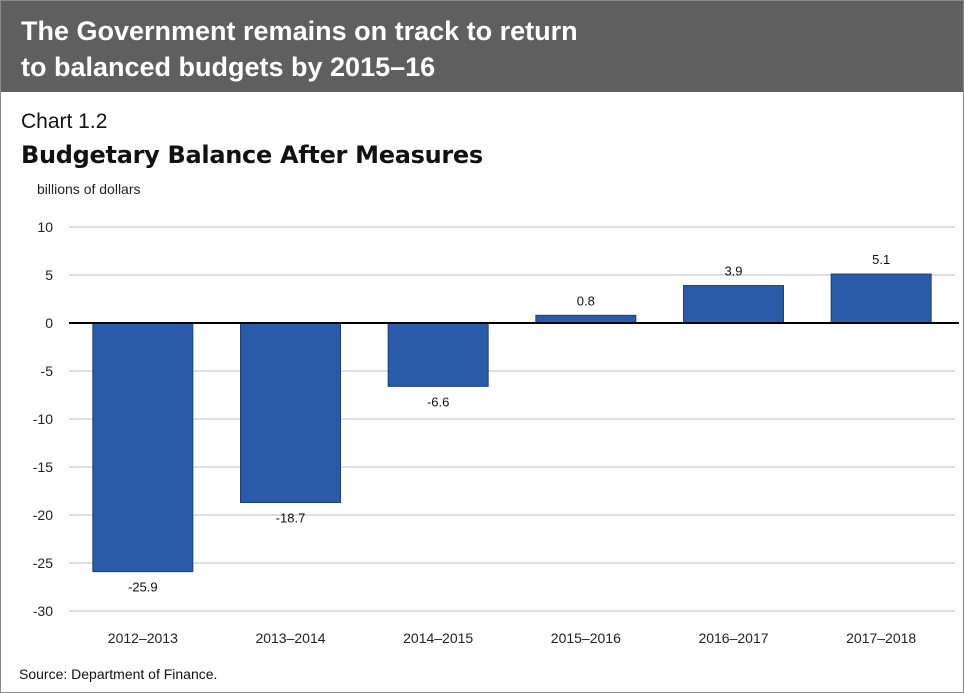 This screenshot has height=693, width=964. Describe the element at coordinates (43, 467) in the screenshot. I see `y-tick-label: -15` at that location.